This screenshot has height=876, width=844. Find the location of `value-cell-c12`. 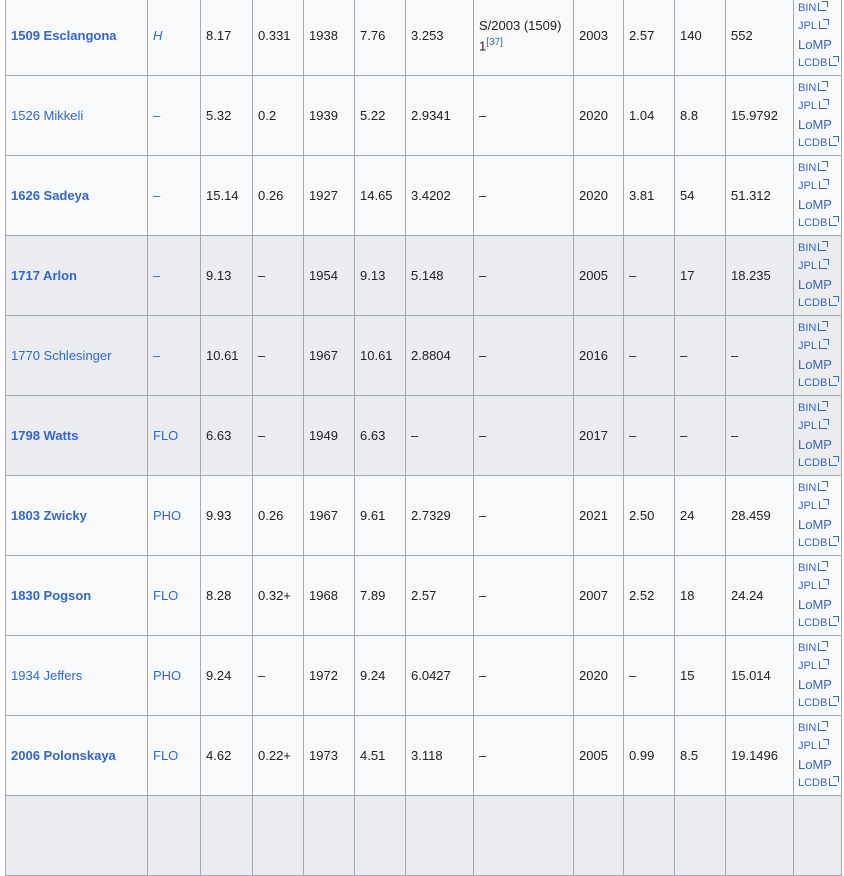

value-cell-c12 is located at coordinates (759, 835).